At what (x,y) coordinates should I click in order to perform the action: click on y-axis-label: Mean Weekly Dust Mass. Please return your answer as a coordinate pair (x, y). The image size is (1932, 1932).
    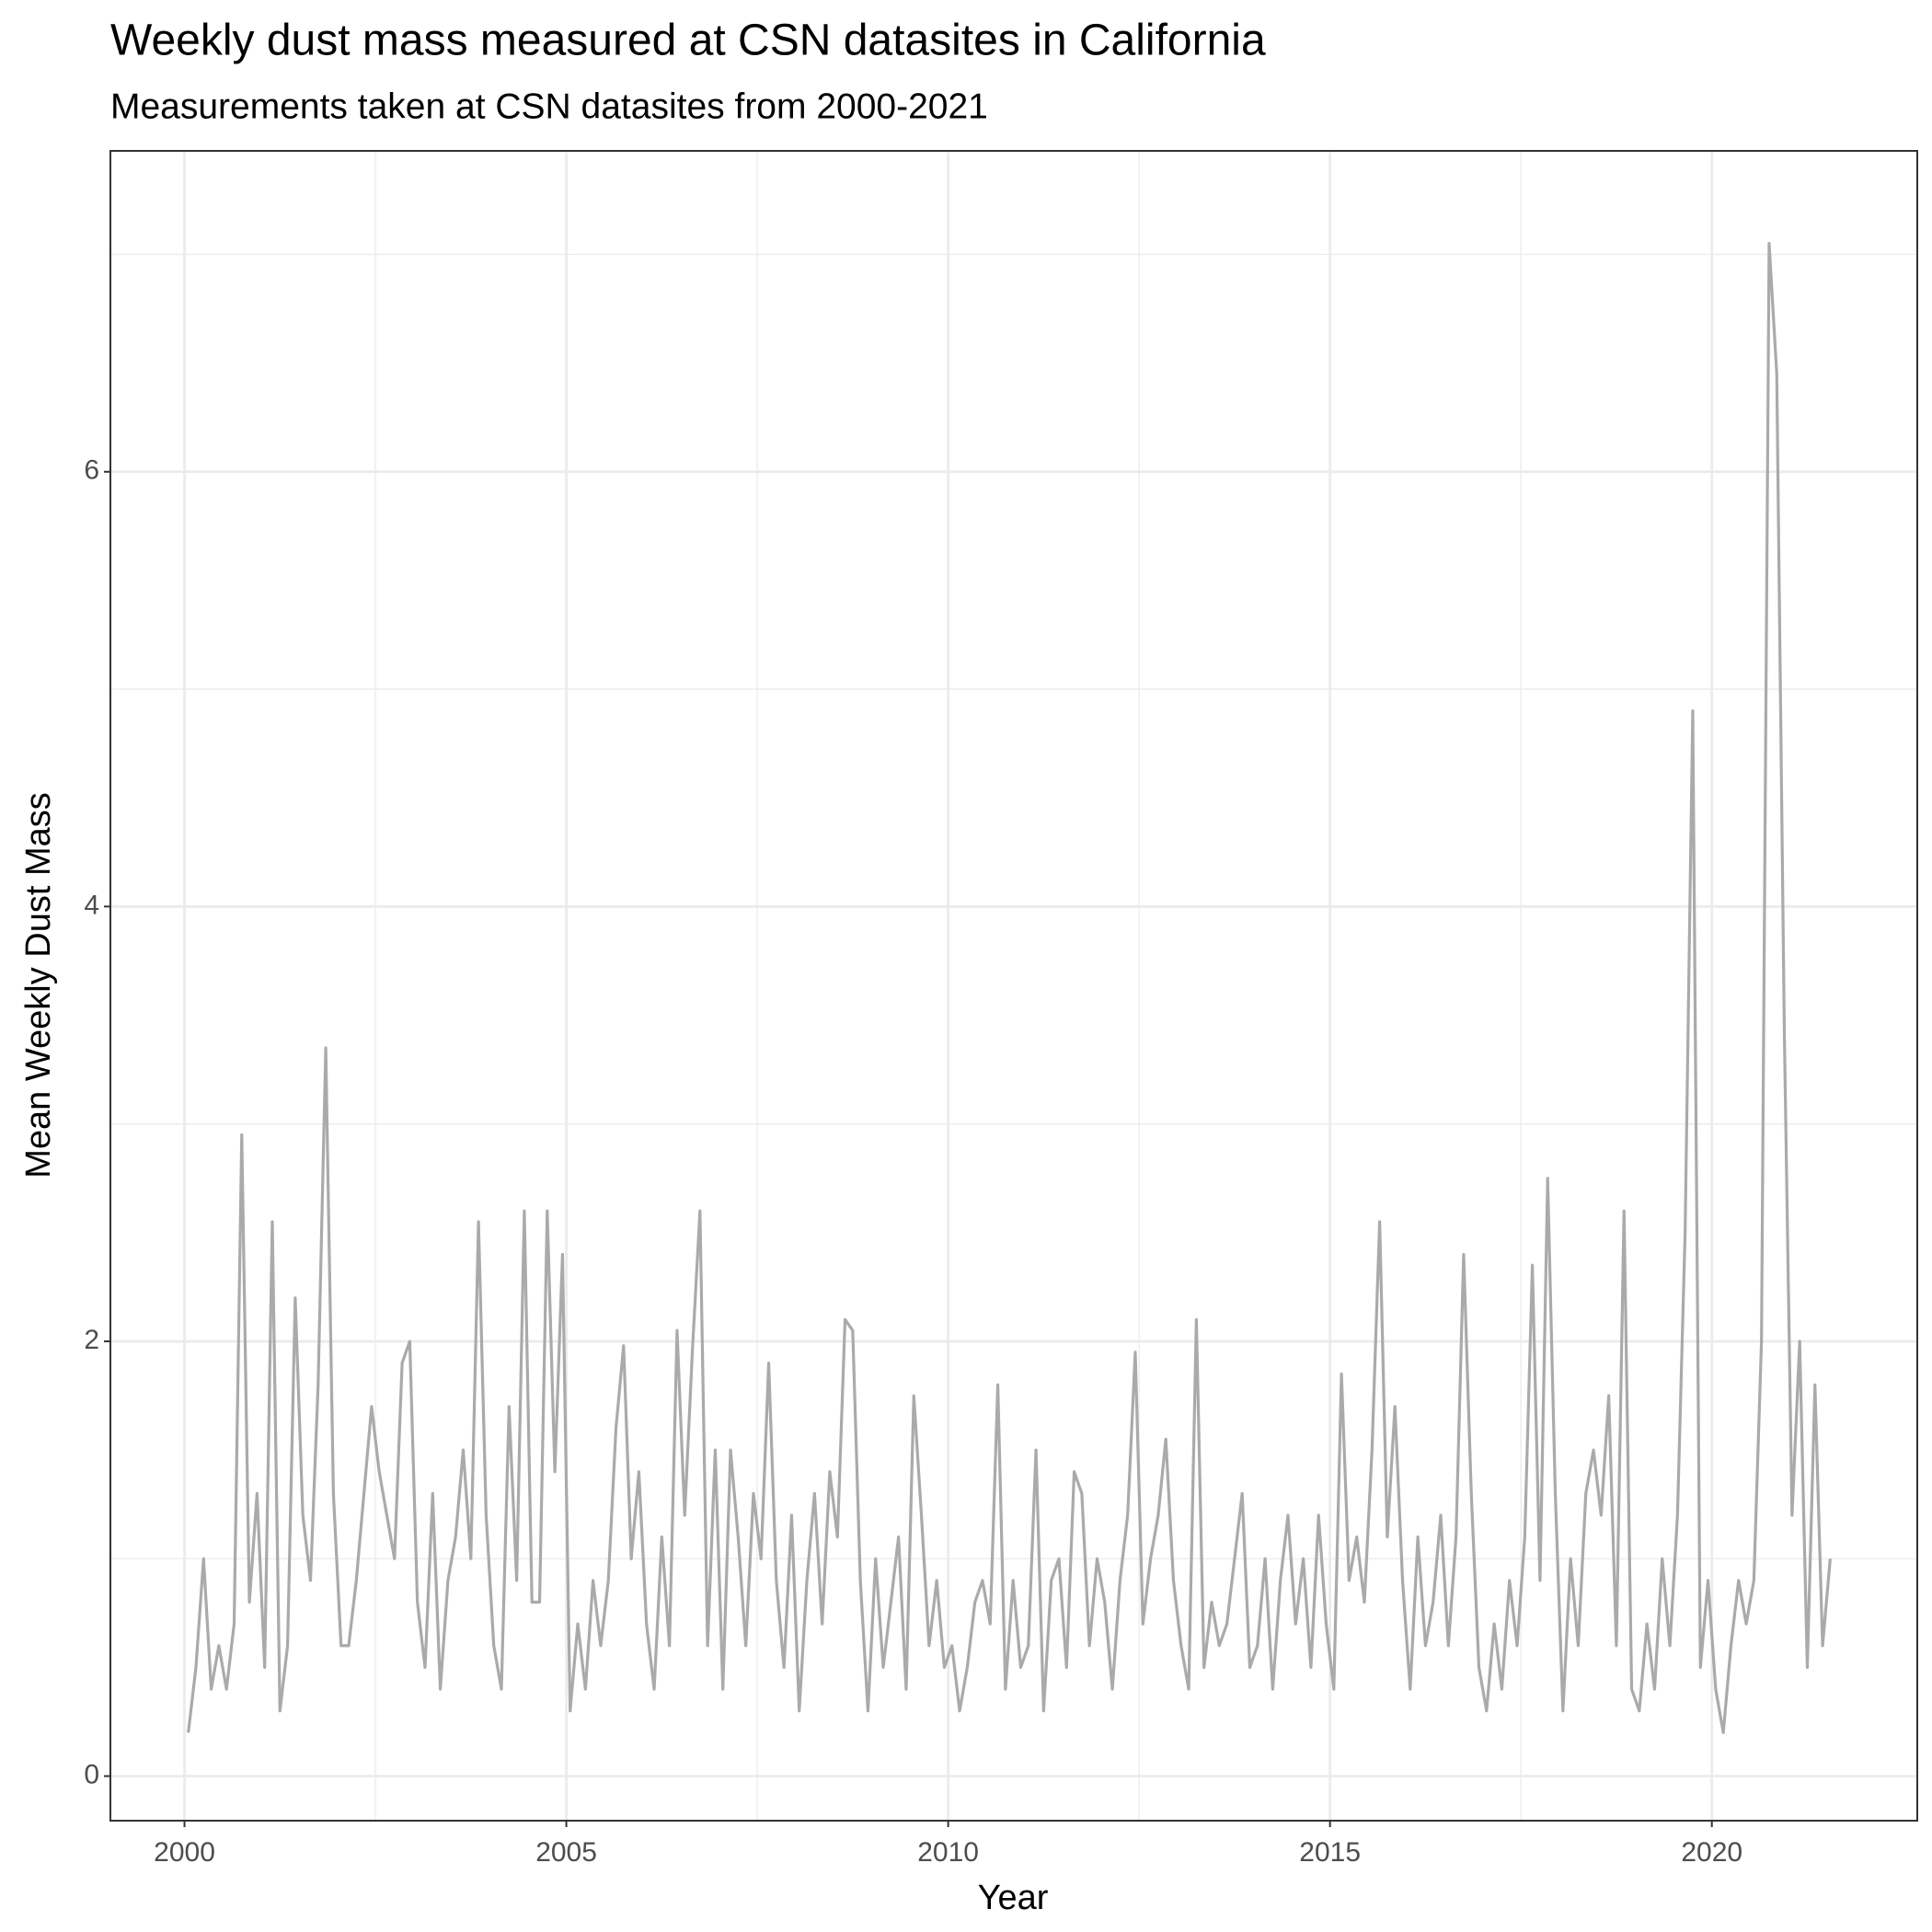
    Looking at the image, I should click on (38, 985).